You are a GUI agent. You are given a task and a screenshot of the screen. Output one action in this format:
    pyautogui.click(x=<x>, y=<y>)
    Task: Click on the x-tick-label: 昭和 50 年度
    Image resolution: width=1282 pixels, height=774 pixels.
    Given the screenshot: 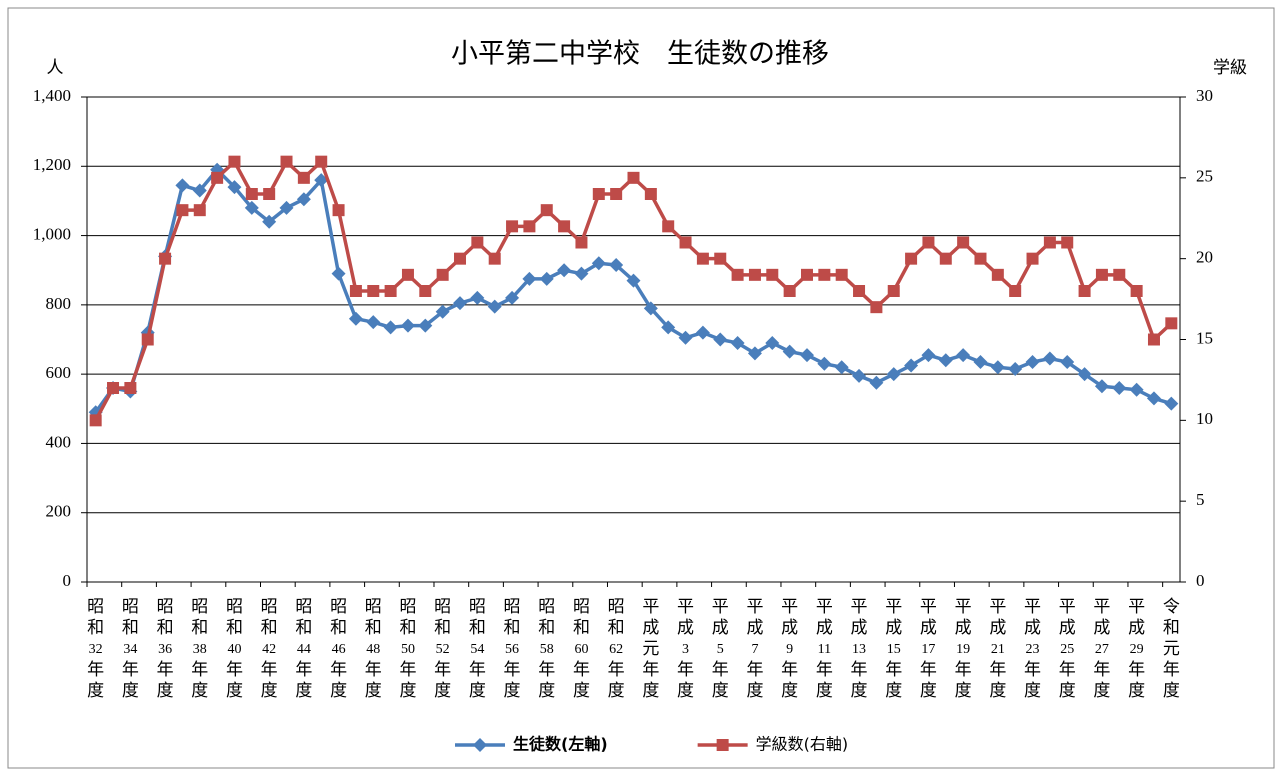 What is the action you would take?
    pyautogui.click(x=407, y=648)
    